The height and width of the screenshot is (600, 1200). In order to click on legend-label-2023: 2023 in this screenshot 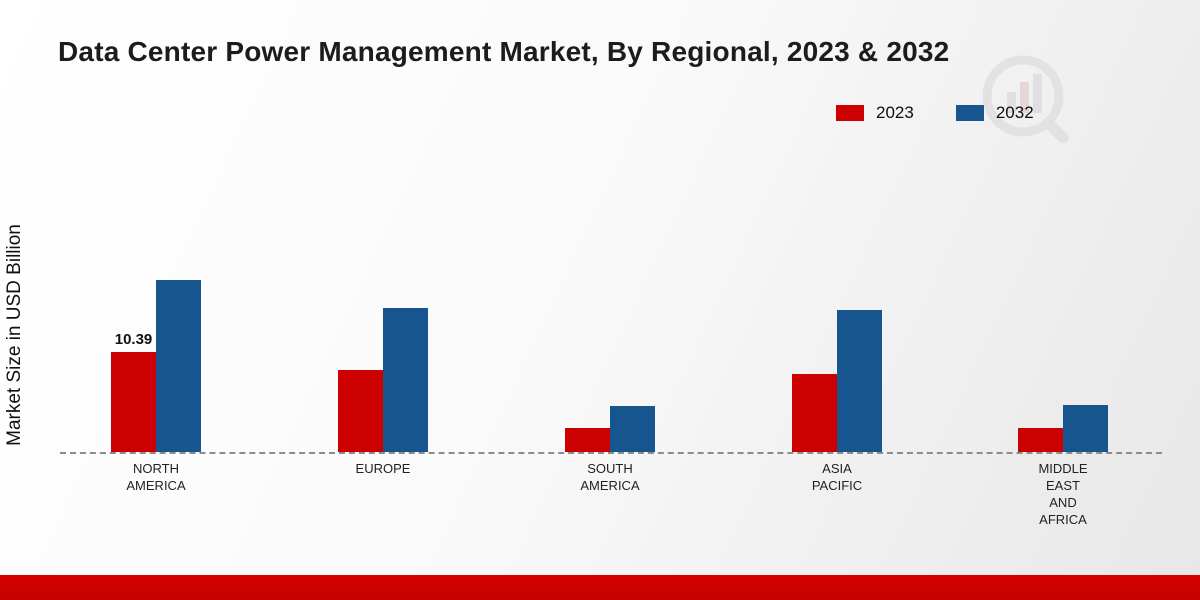, I will do `click(895, 112)`.